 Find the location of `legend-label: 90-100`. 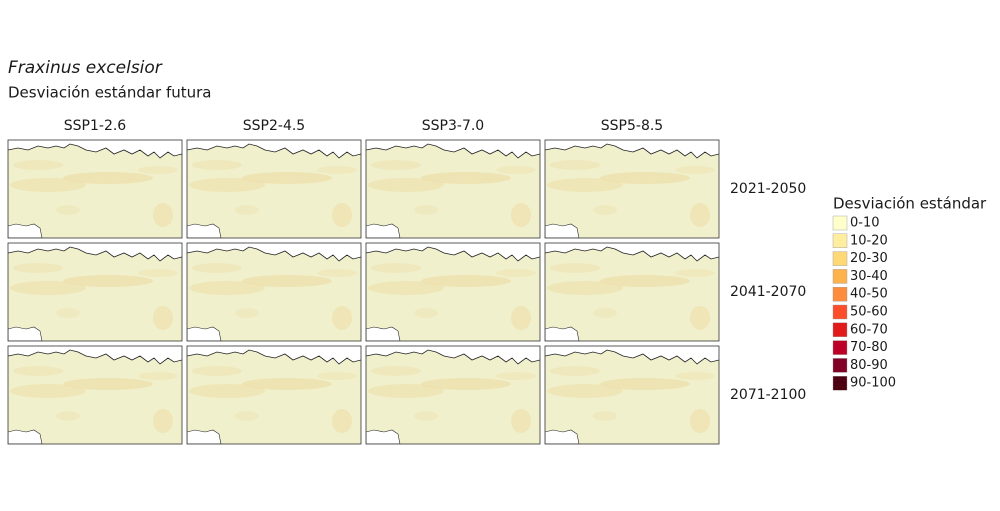

legend-label: 90-100 is located at coordinates (873, 383).